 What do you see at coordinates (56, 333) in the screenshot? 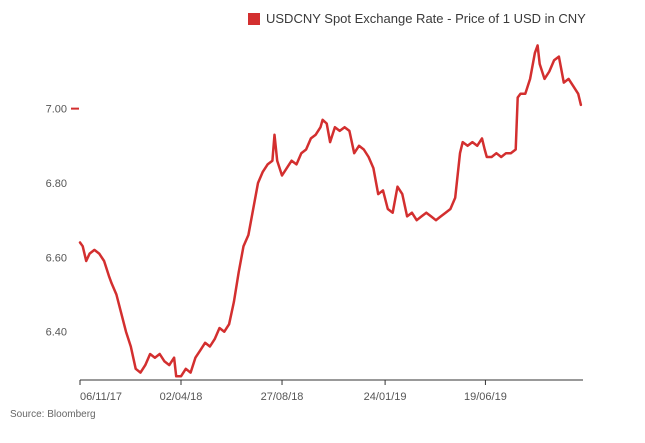
I see `y-tick-label: 6.40` at bounding box center [56, 333].